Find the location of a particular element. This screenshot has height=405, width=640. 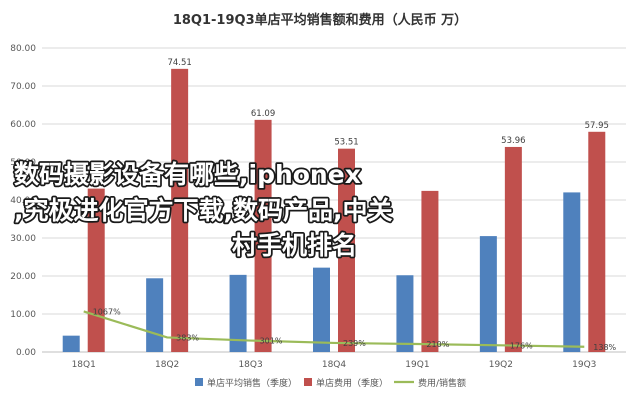

y-tick-label: 30.00 is located at coordinates (23, 239).